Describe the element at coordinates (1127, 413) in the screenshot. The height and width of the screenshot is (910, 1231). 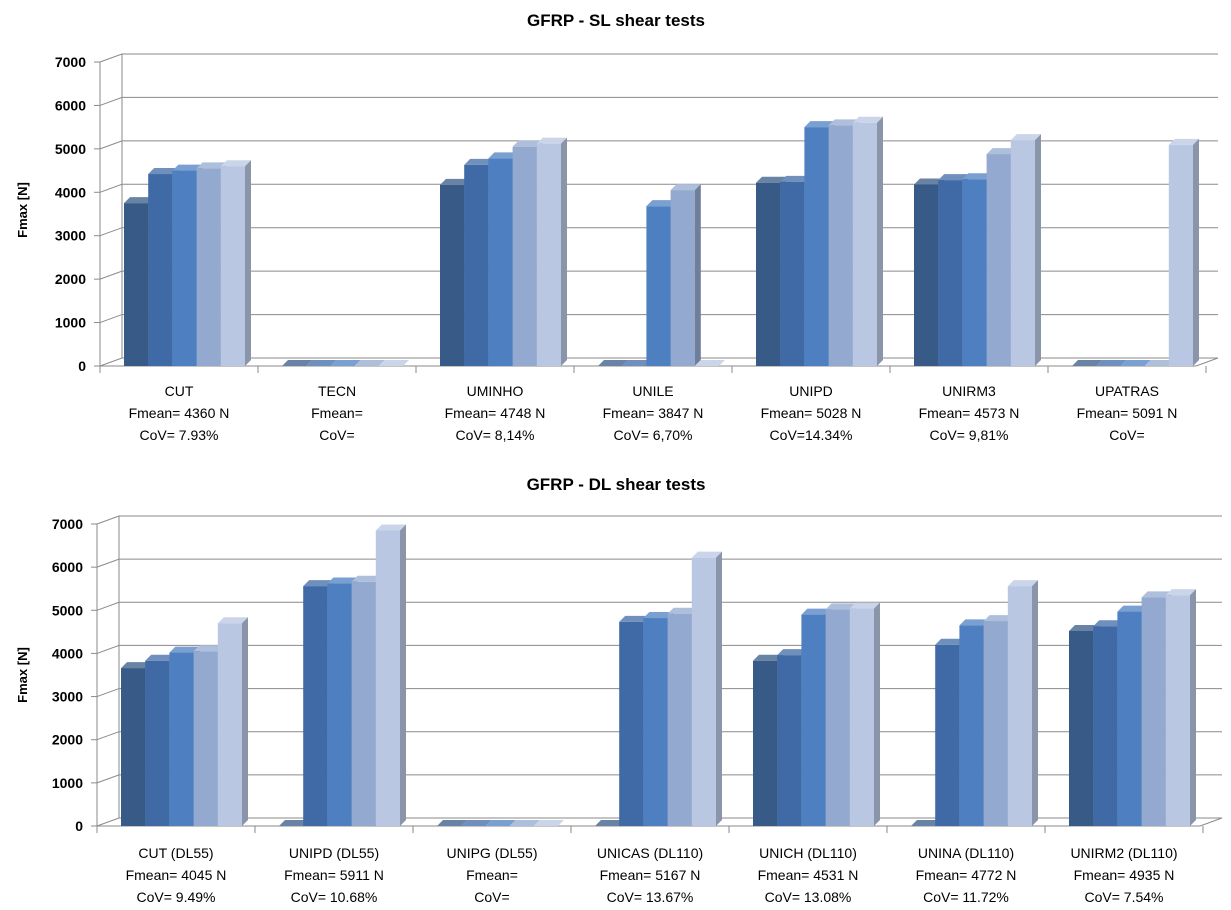
I see `fmean-label: Fmean= 5091 N` at that location.